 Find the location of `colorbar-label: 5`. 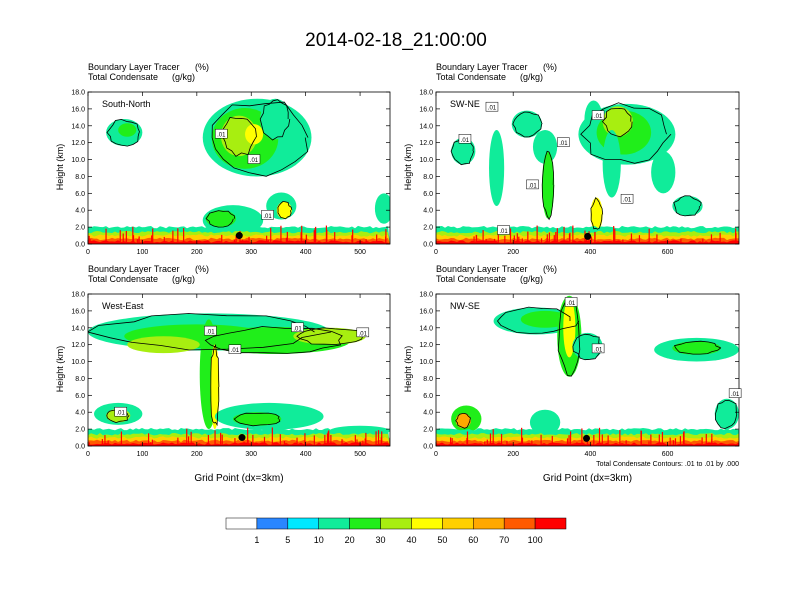

colorbar-label: 5 is located at coordinates (287, 540).